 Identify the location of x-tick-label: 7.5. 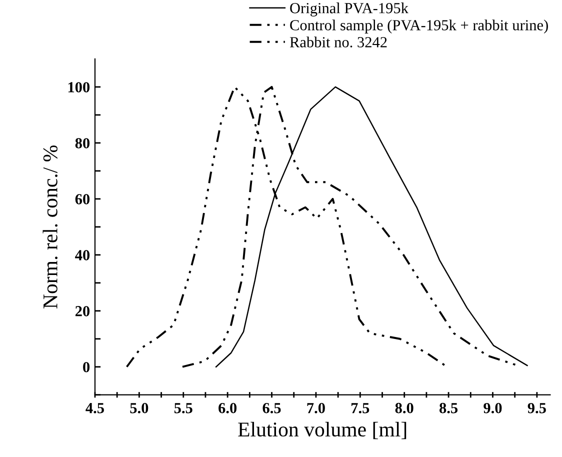
(360, 408).